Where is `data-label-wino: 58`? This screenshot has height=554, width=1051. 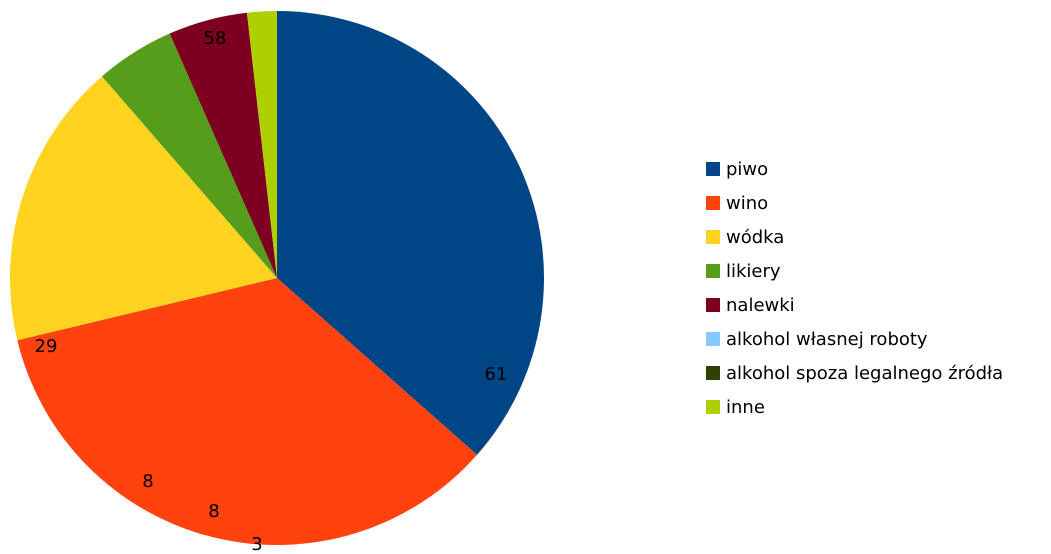
data-label-wino: 58 is located at coordinates (215, 38).